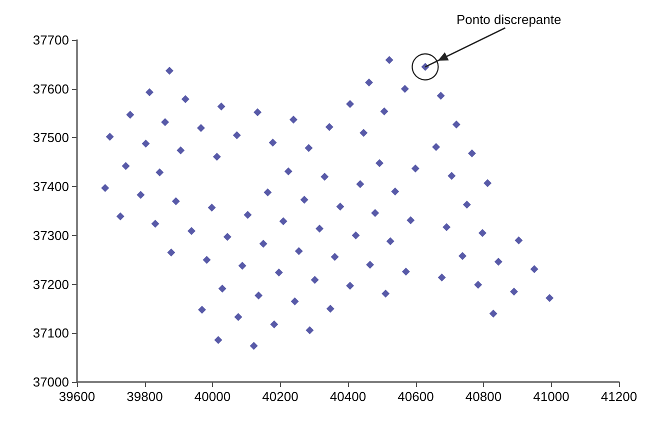  Describe the element at coordinates (50, 333) in the screenshot. I see `y-tick-label: 37100` at that location.